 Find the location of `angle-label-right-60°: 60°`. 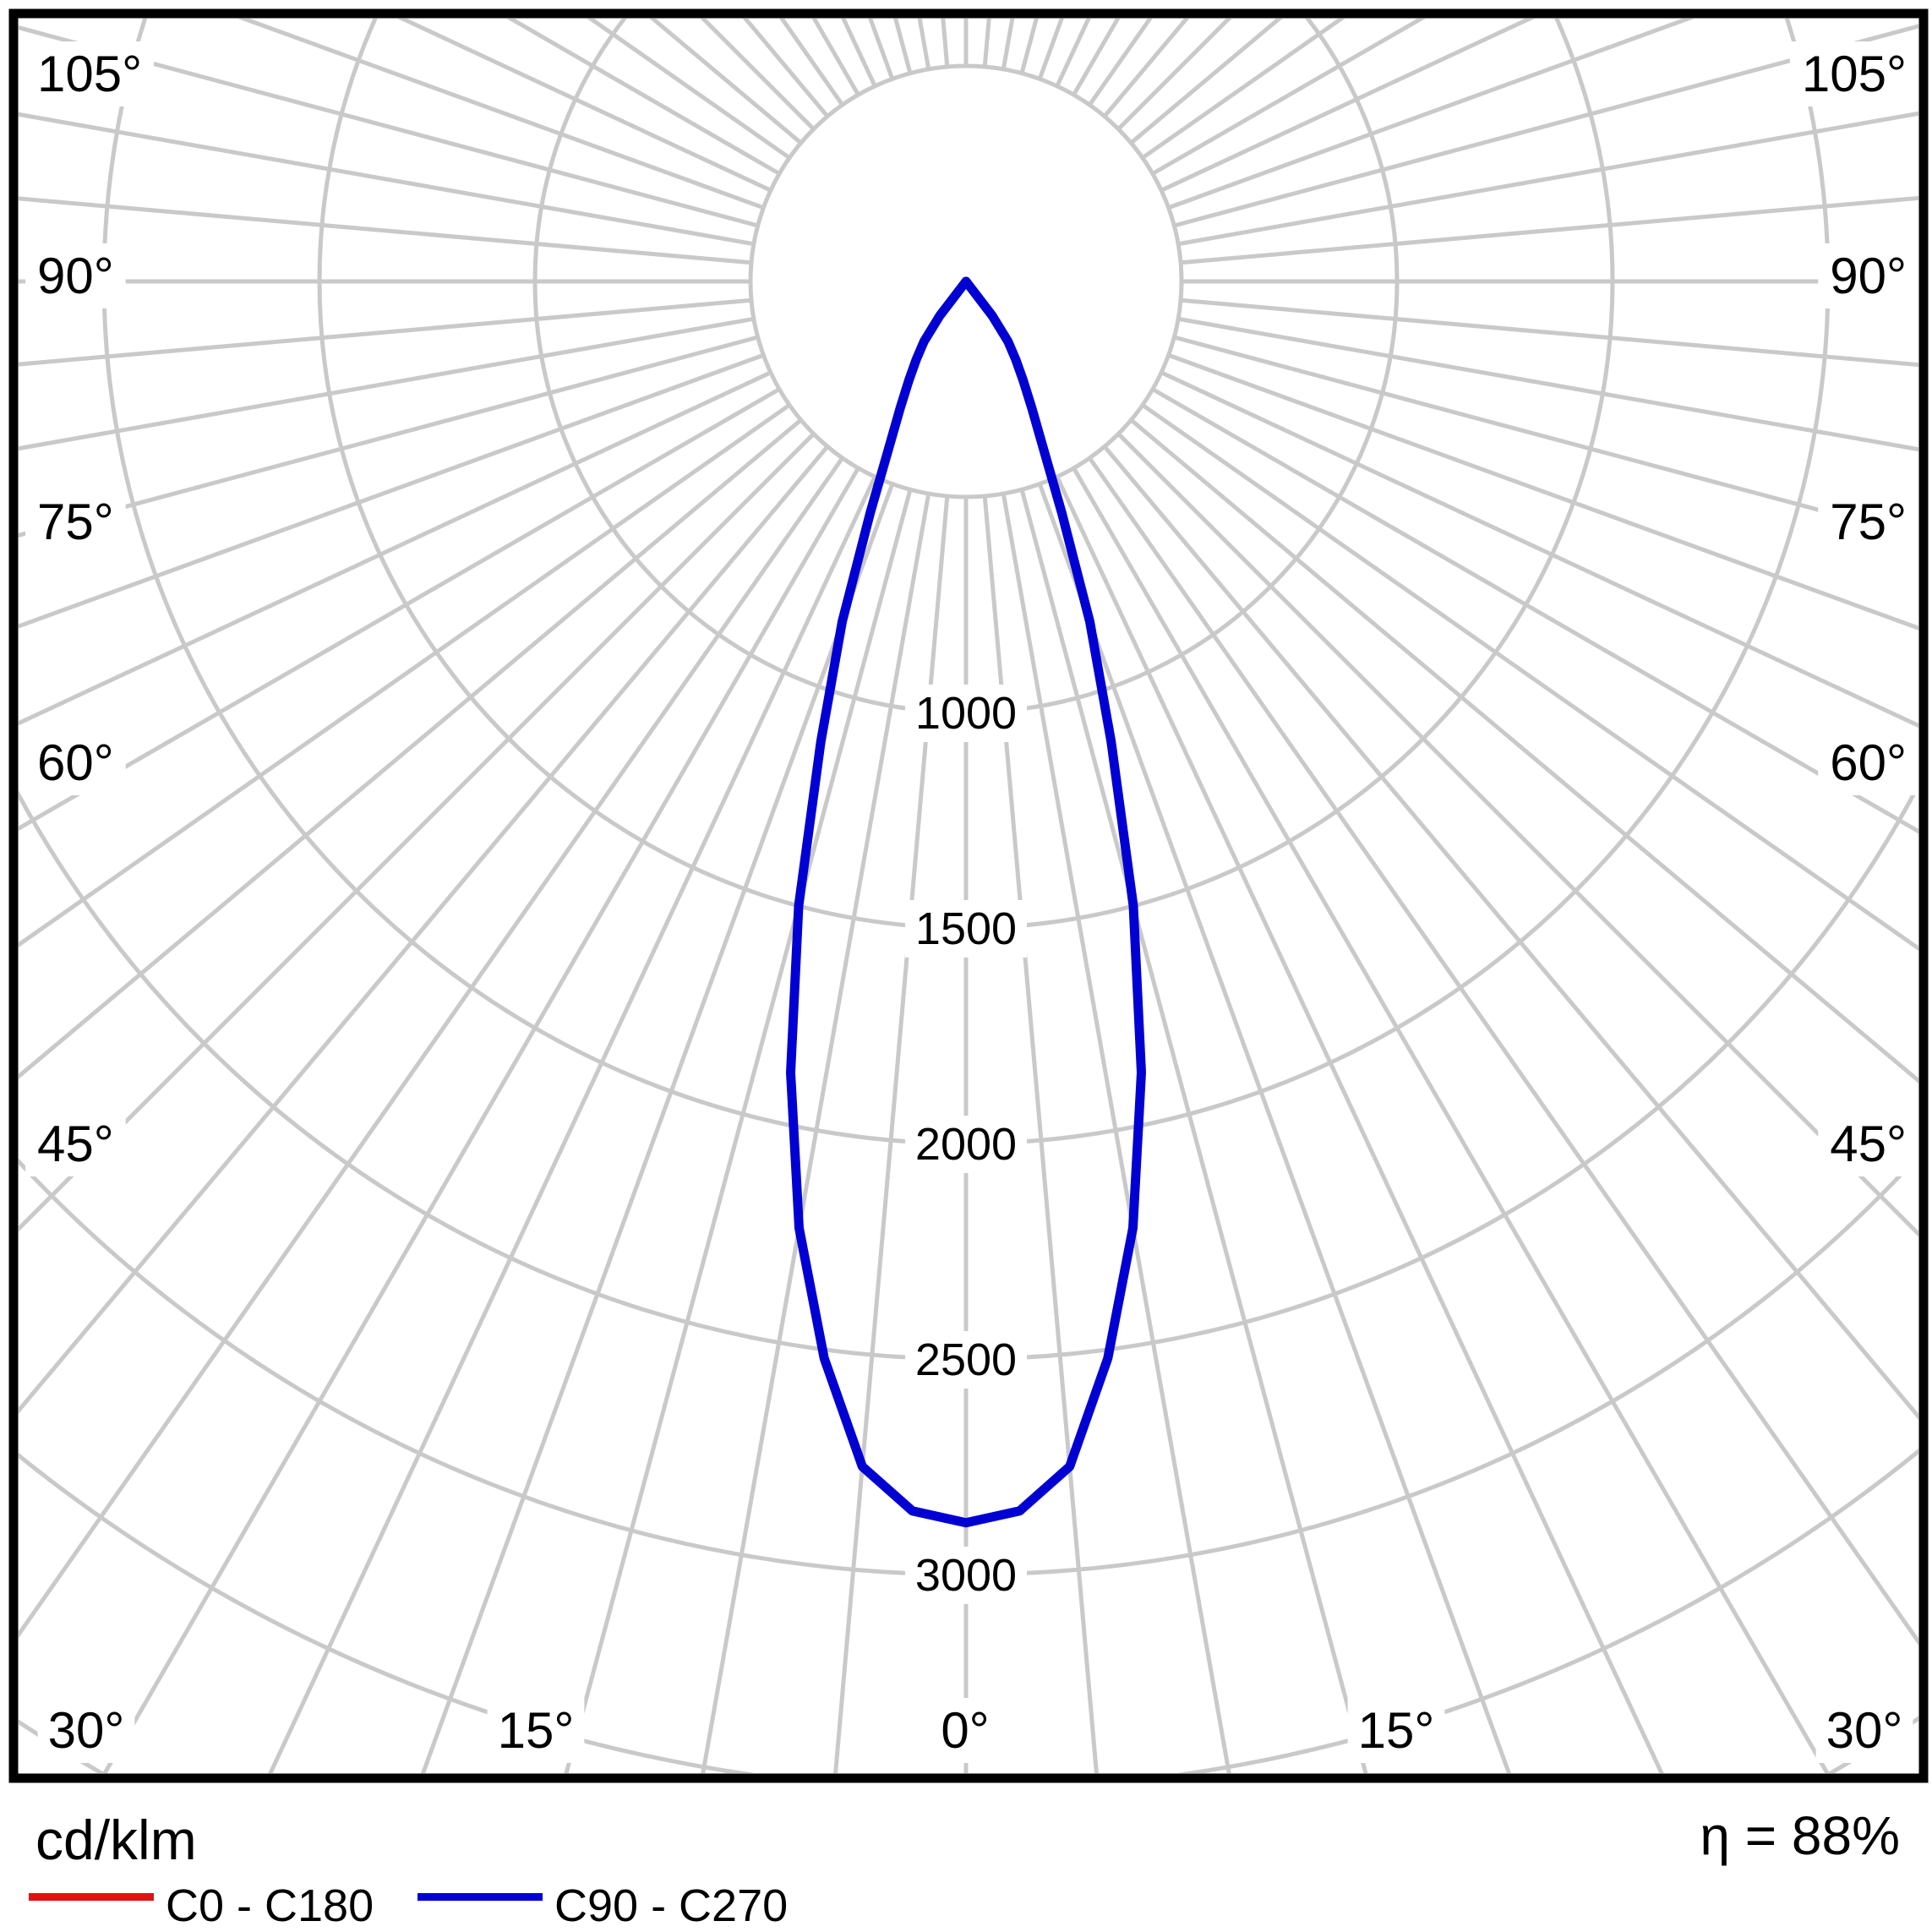

angle-label-right-60°: 60° is located at coordinates (1868, 762).